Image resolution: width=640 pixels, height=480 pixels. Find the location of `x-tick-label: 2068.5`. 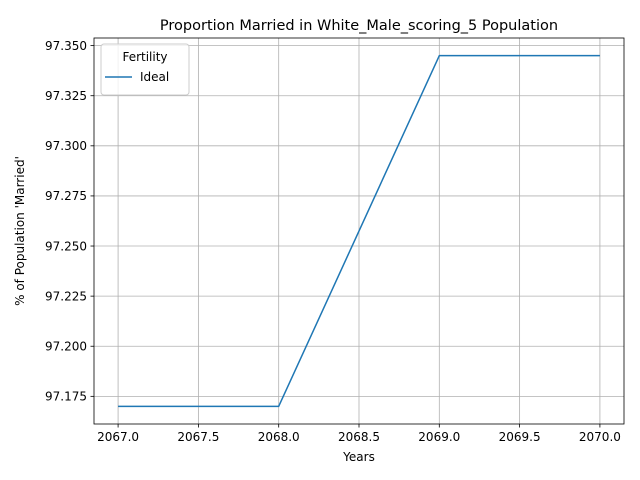

x-tick-label: 2068.5 is located at coordinates (359, 437).